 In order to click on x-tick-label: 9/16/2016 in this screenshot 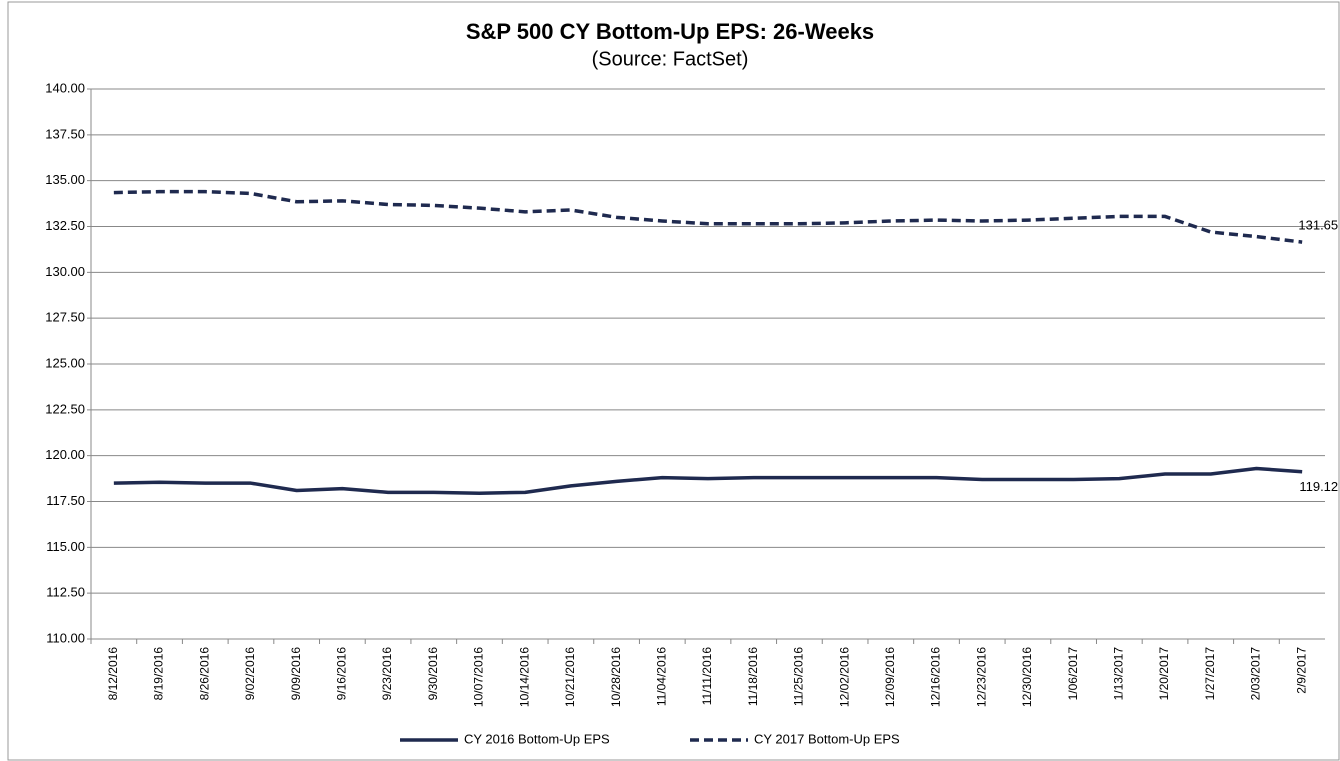, I will do `click(342, 674)`.